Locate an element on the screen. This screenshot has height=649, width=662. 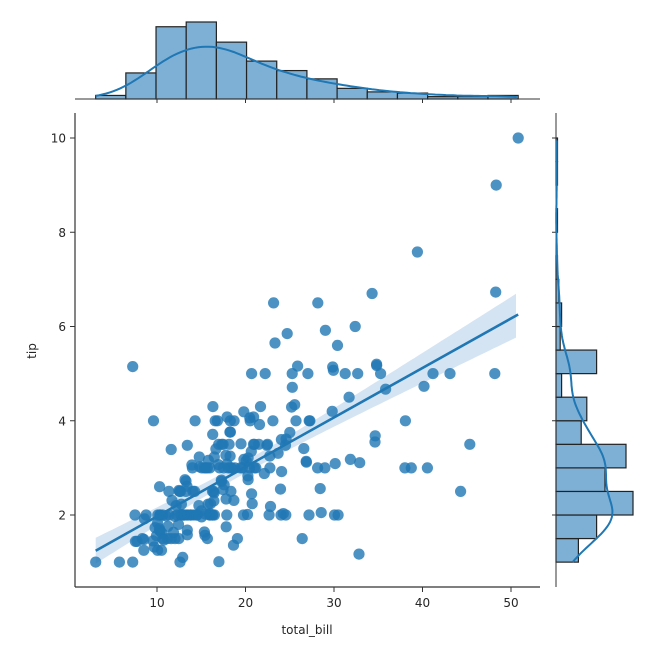
x-tick-label: 40 is located at coordinates (422, 603).